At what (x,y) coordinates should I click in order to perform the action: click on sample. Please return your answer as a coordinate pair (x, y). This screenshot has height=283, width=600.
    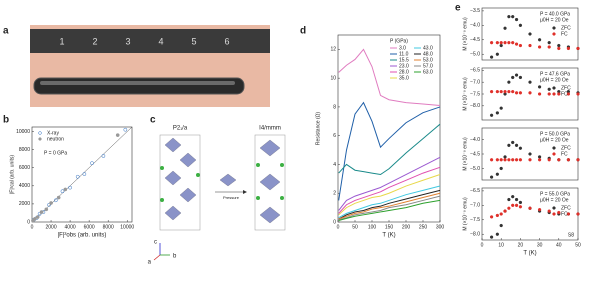
    Looking at the image, I should click on (139, 86).